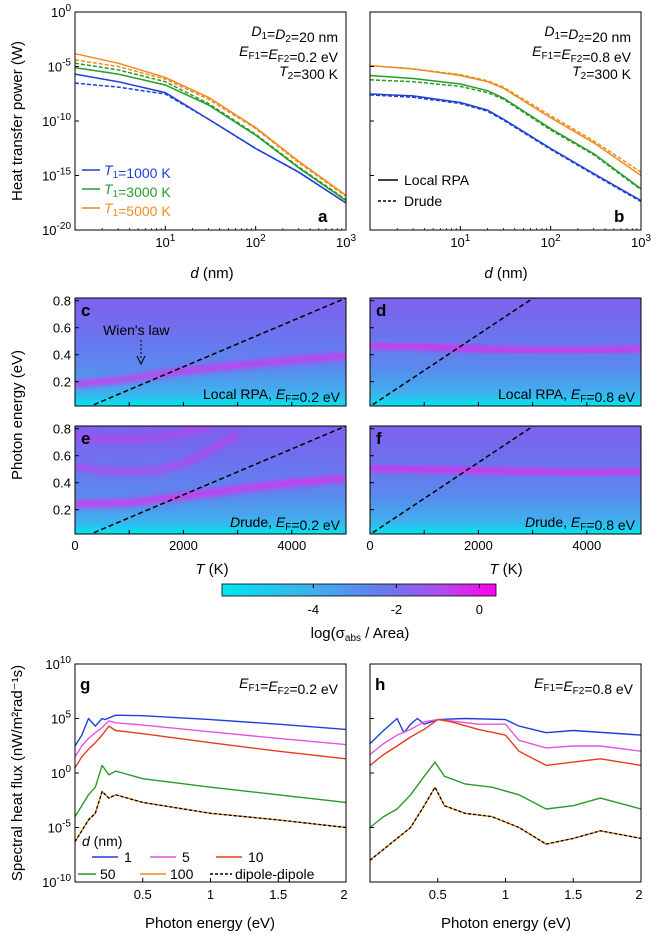 This screenshot has width=664, height=940. I want to click on wien-line-d, so click(453, 352).